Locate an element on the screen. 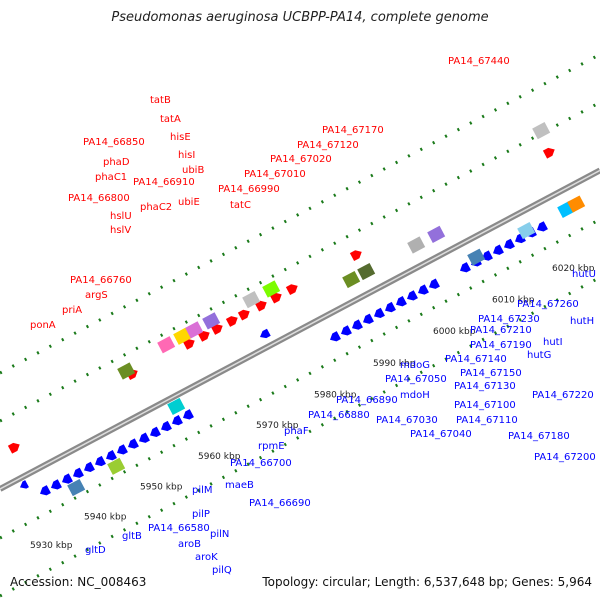 This screenshot has width=600, height=600. forward-gene-label: PA14_67440 is located at coordinates (479, 61).